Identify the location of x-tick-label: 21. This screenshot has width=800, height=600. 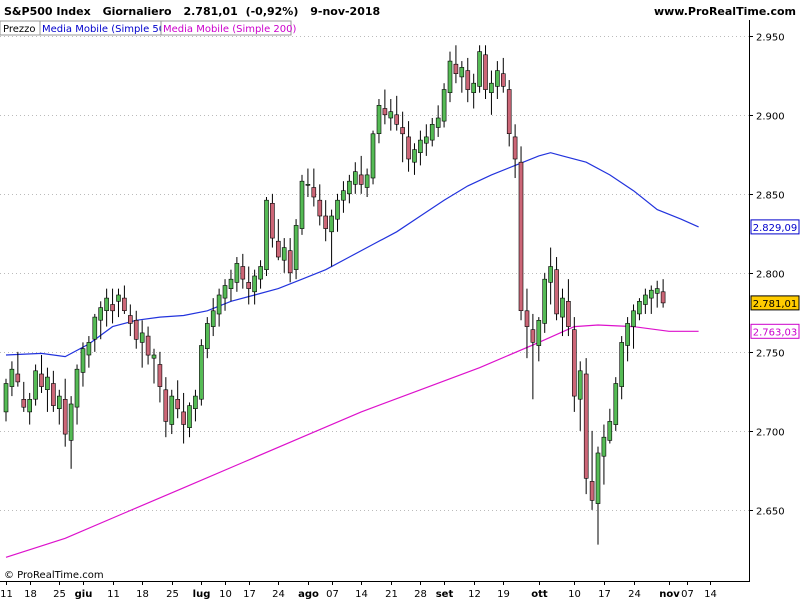
(391, 594).